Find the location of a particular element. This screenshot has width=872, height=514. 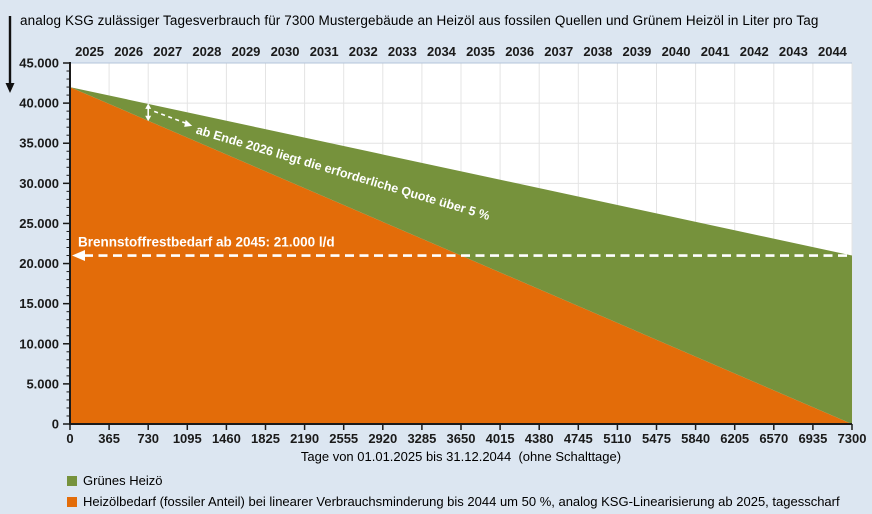

x-tick-label: 0 is located at coordinates (69, 438).